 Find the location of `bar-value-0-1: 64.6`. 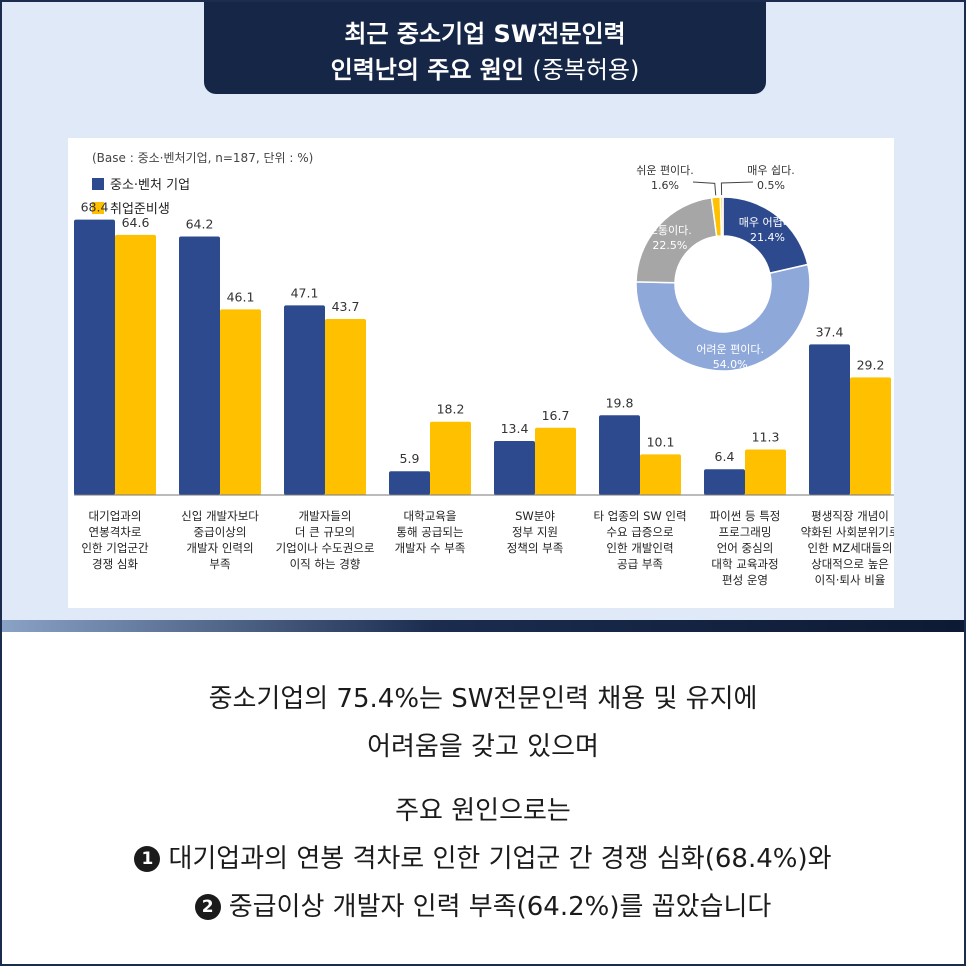

bar-value-0-1: 64.6 is located at coordinates (136, 222).